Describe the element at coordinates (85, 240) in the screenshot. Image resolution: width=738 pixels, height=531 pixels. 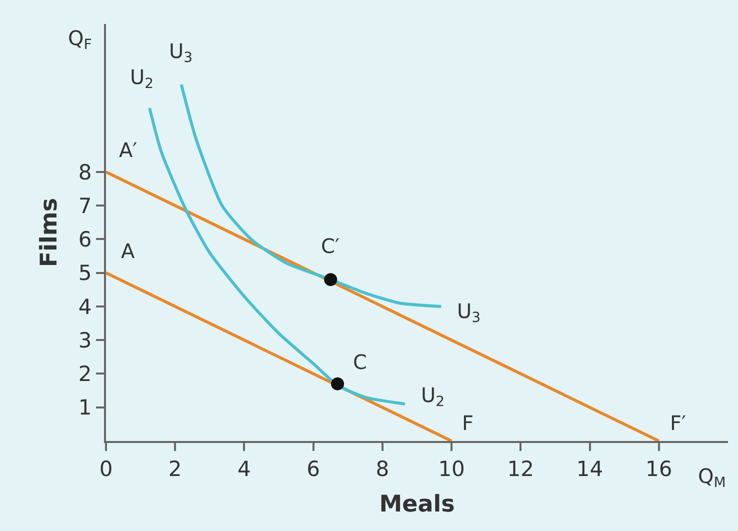
I see `y-tick-label: 6` at that location.